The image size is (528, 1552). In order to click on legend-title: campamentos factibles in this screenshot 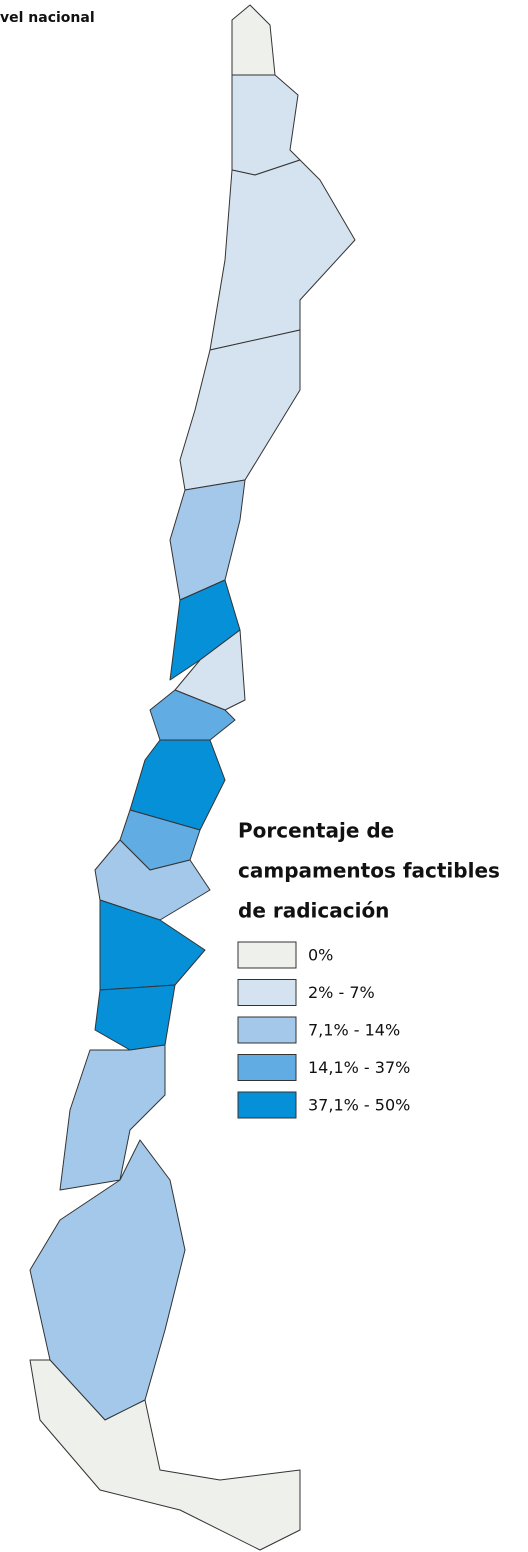, I will do `click(369, 871)`.